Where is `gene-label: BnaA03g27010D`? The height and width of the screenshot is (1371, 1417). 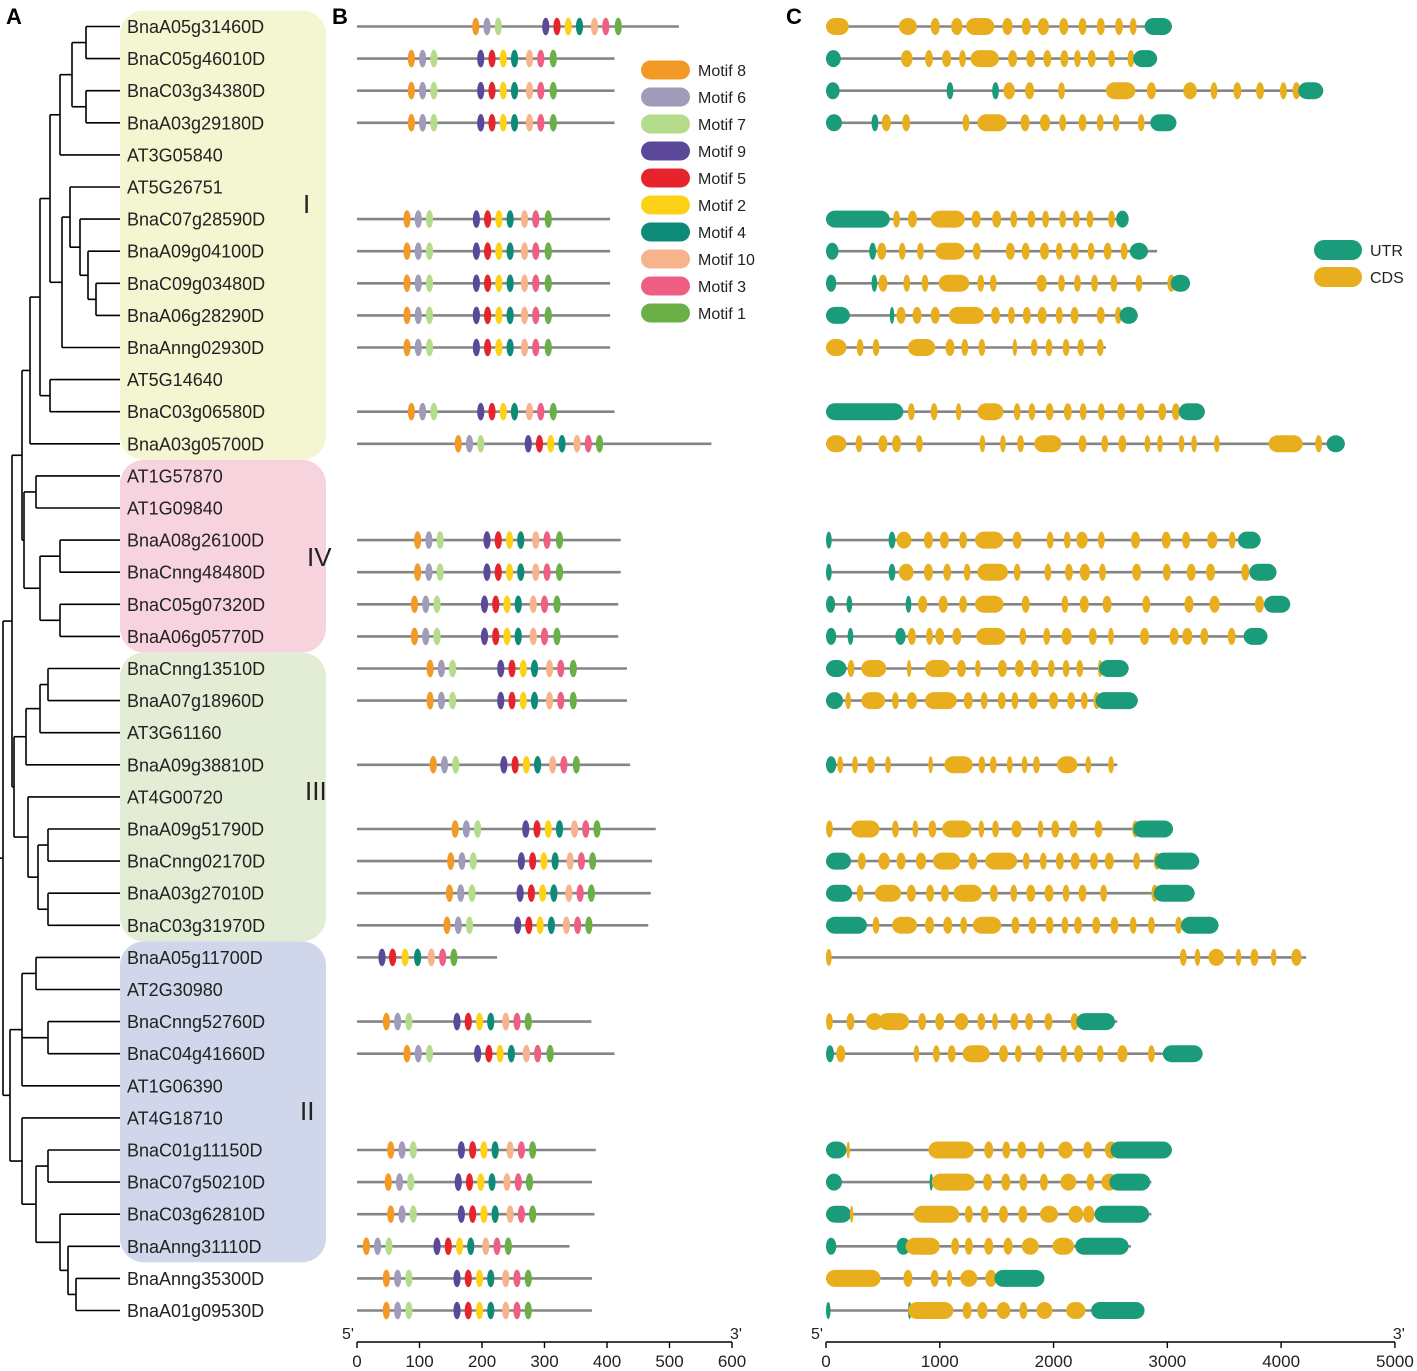
gene-label: BnaA03g27010D is located at coordinates (195, 894).